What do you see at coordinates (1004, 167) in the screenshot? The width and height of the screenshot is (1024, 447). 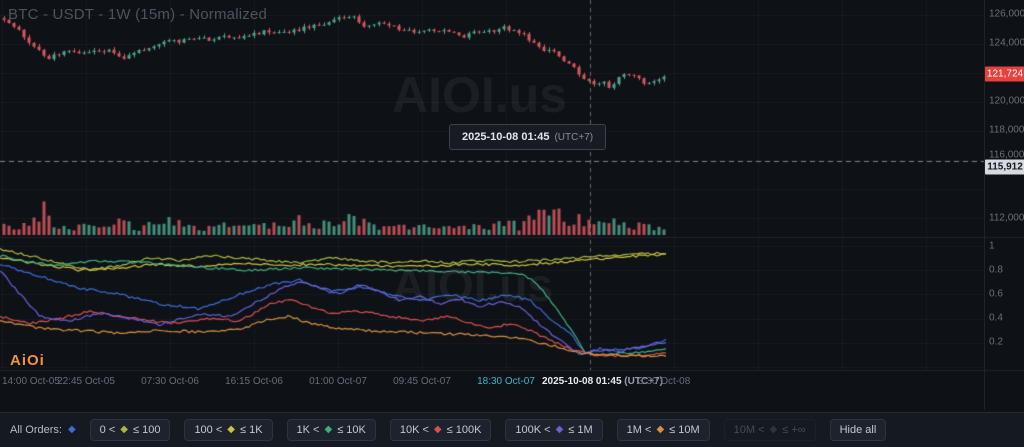 I see `level-price-label: 115,912` at bounding box center [1004, 167].